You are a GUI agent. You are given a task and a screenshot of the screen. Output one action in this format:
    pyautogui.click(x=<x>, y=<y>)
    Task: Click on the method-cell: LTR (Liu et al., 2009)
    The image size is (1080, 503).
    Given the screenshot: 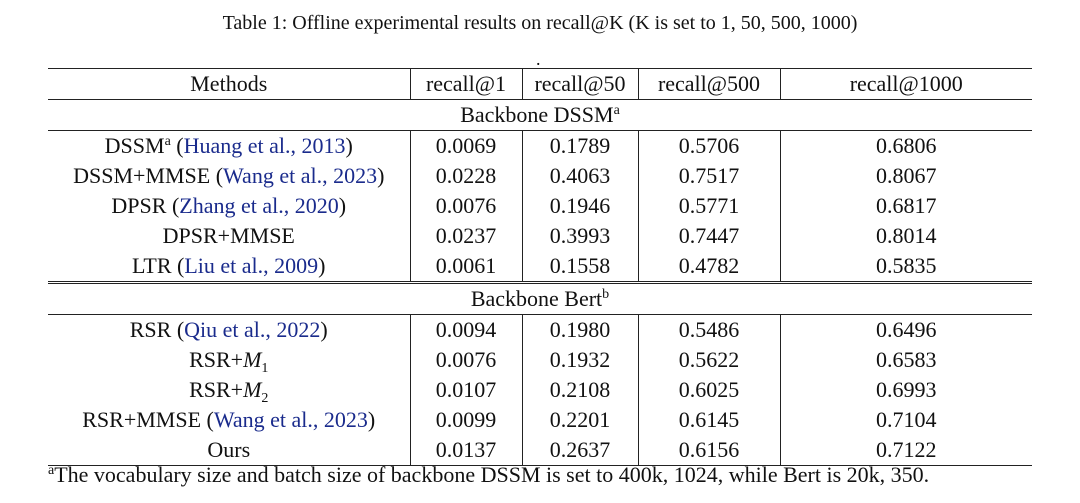 What is the action you would take?
    pyautogui.click(x=229, y=267)
    